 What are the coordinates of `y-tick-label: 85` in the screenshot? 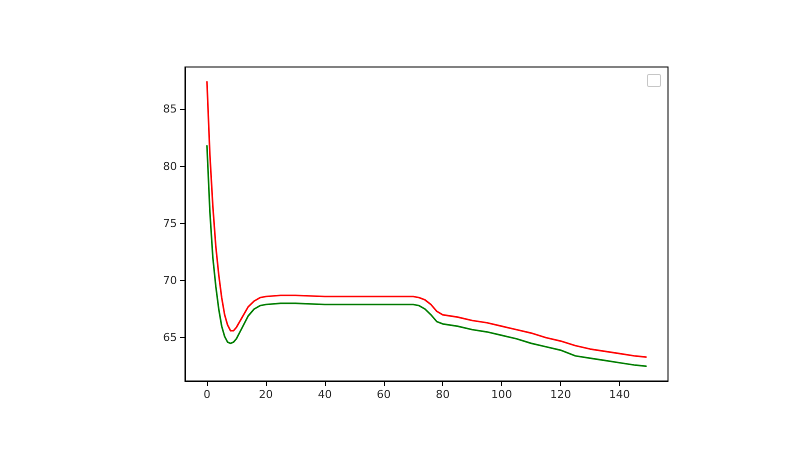 It's located at (170, 109).